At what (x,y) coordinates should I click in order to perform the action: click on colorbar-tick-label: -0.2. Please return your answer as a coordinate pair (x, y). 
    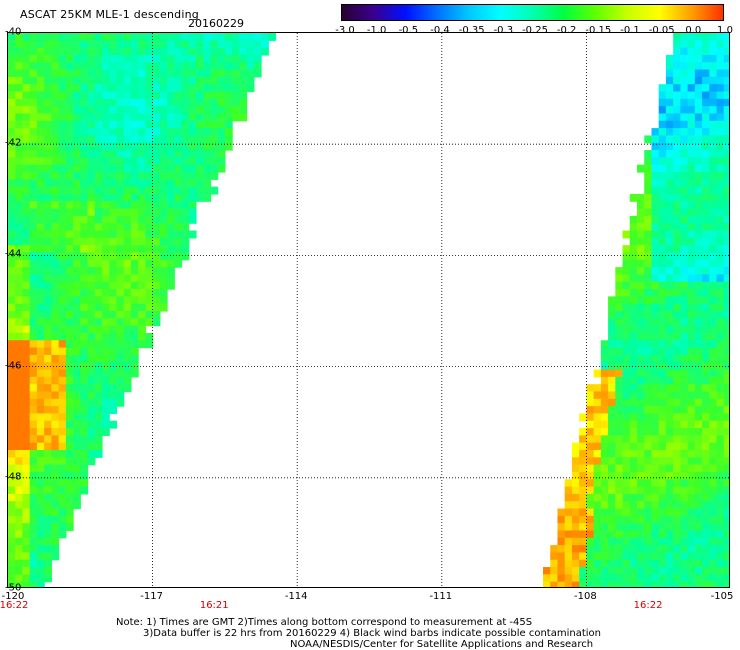
    Looking at the image, I should click on (566, 30).